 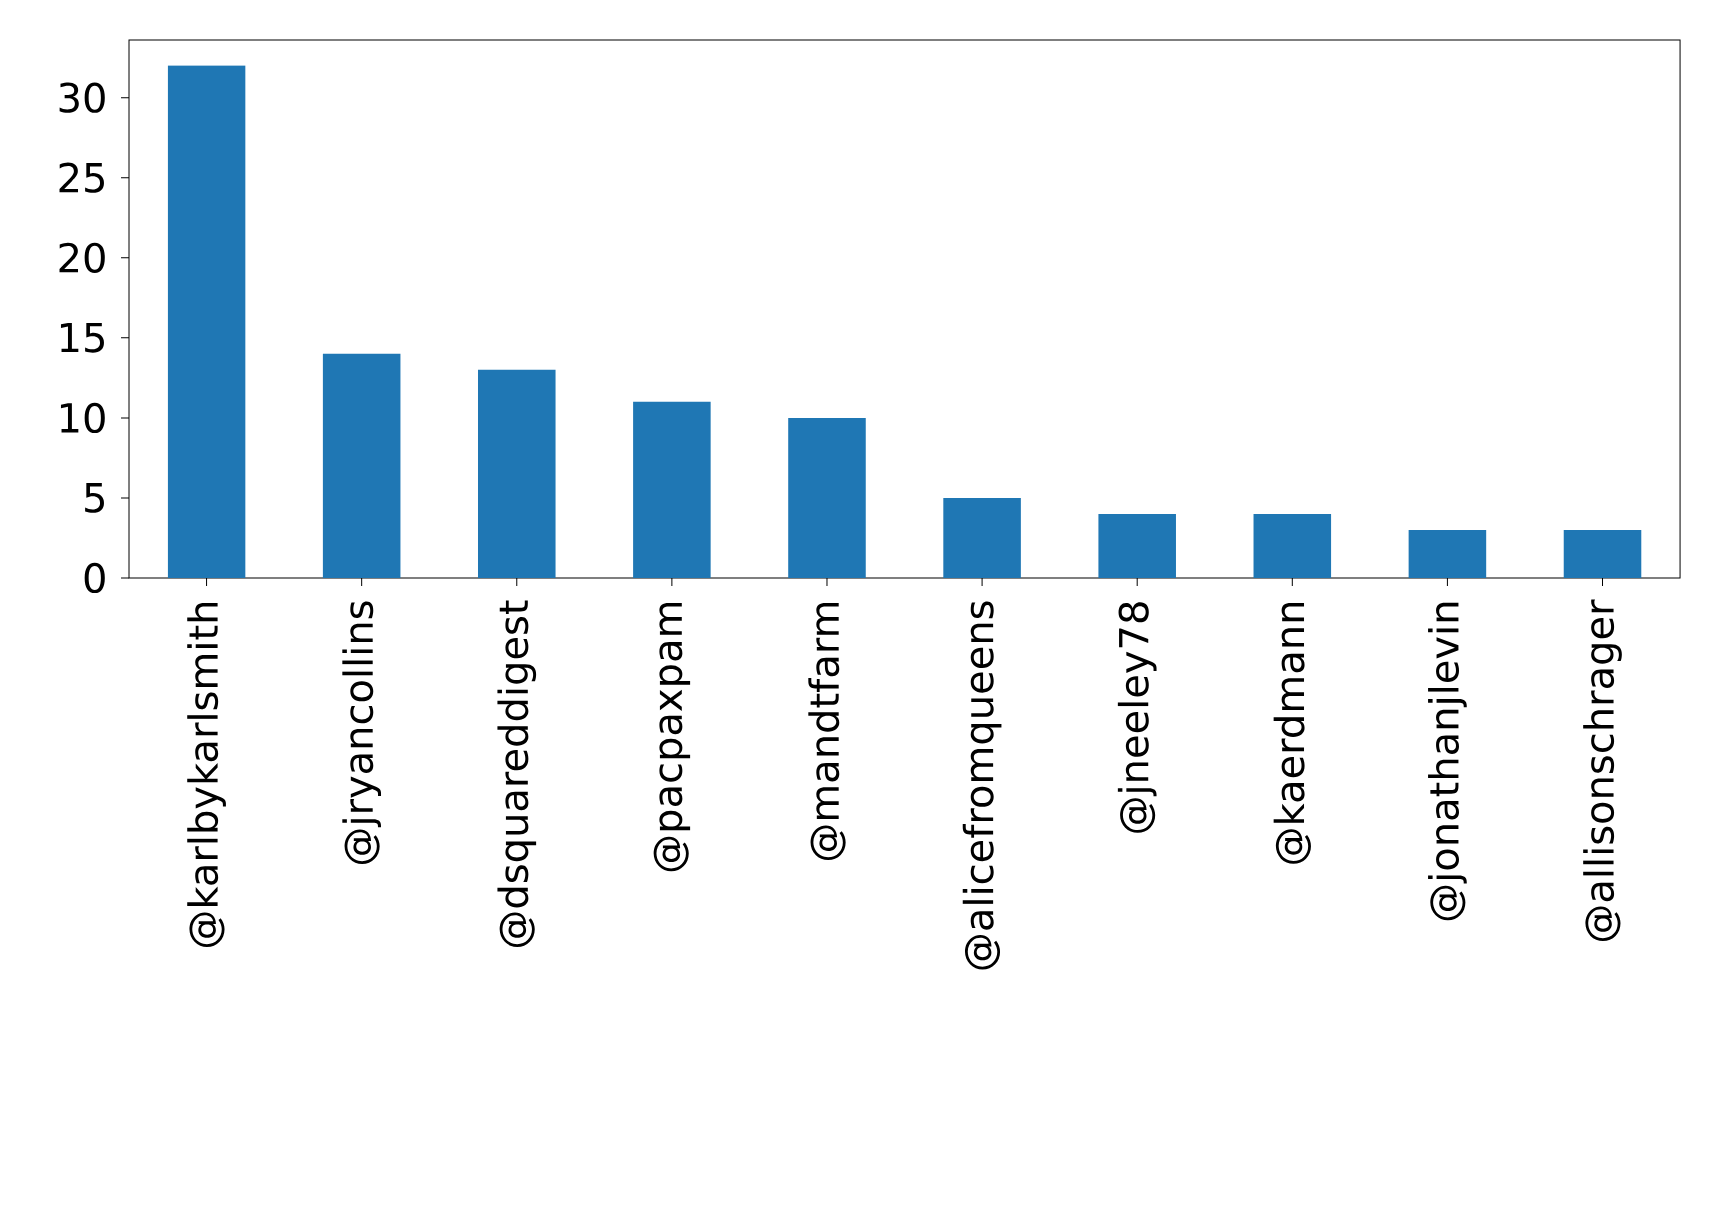 I want to click on x-tick-label: @jonathanjlevin, so click(x=1447, y=761).